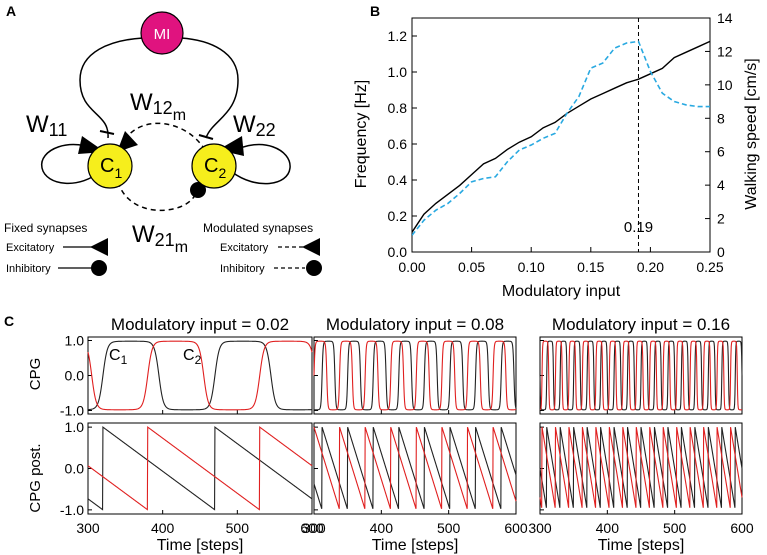 The height and width of the screenshot is (555, 767). I want to click on chart-c-ytick-label: 0.0, so click(75, 376).